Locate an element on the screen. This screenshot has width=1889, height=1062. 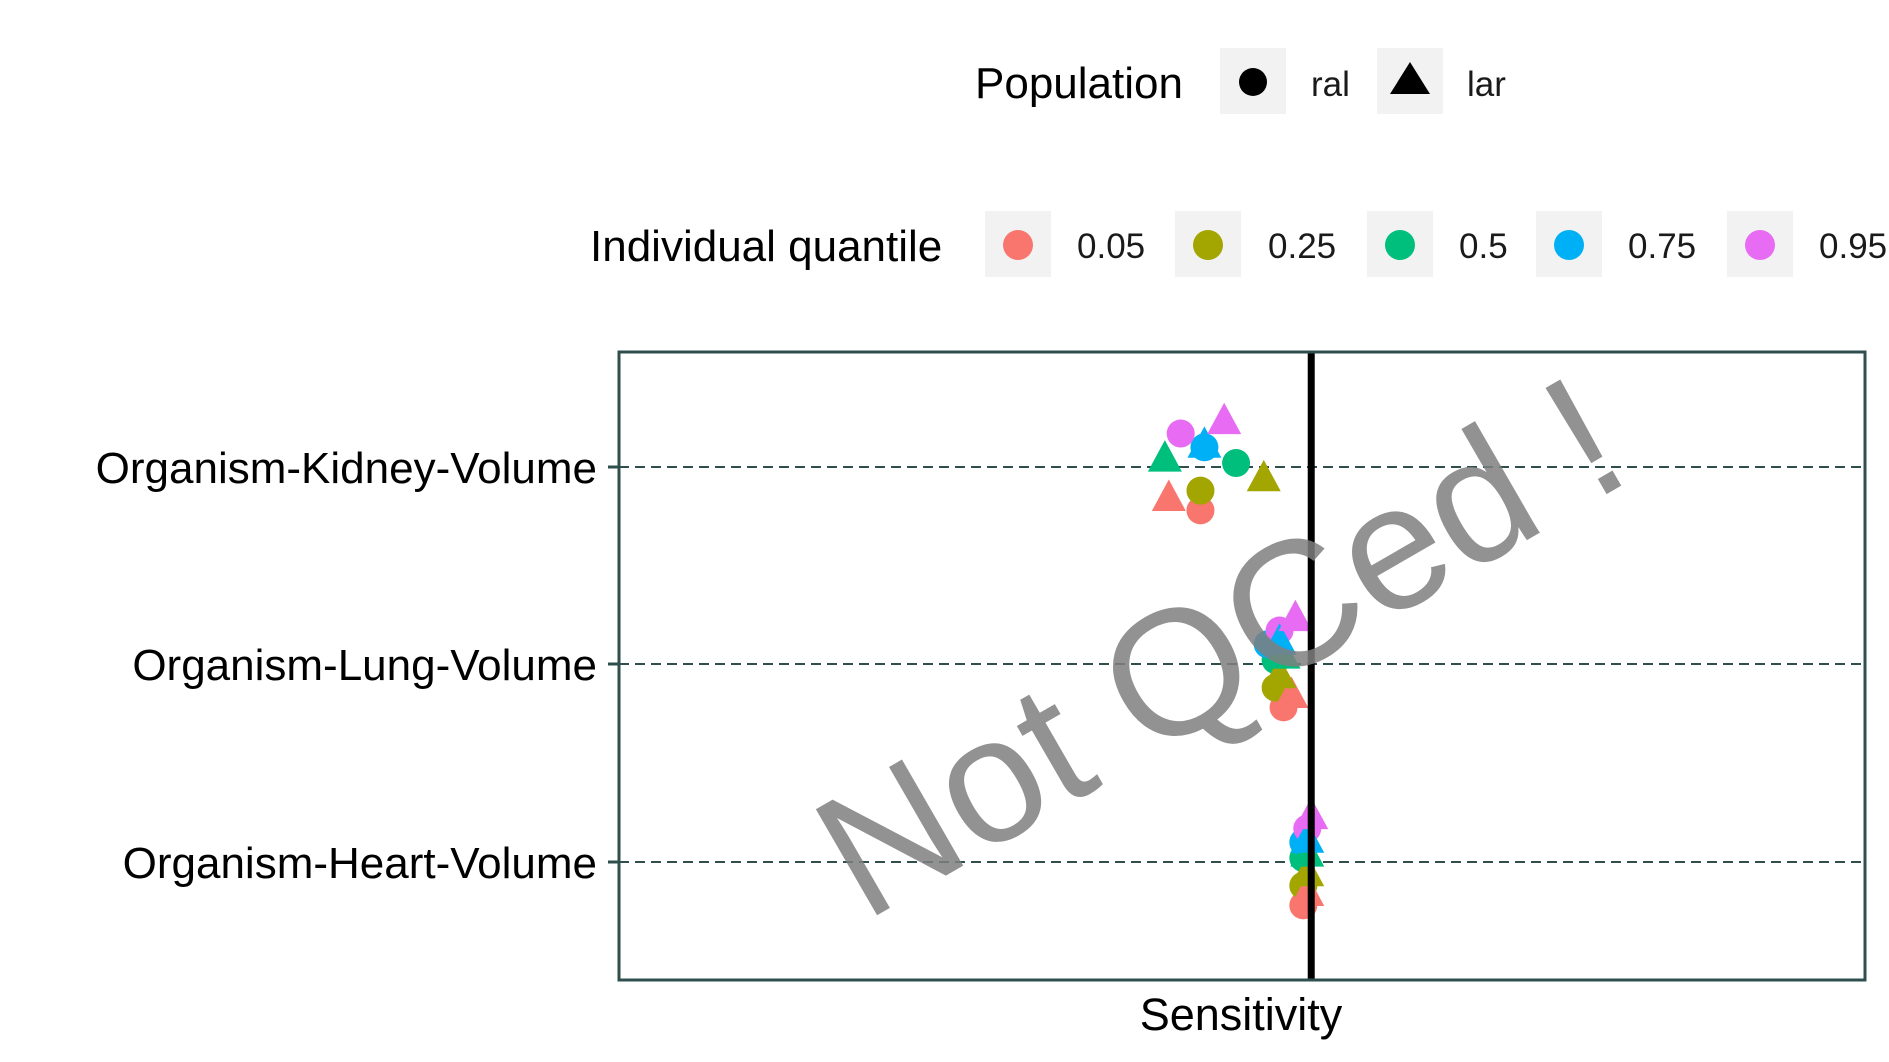
point-ral-q05-organism-kidney-volume is located at coordinates (1236, 463).